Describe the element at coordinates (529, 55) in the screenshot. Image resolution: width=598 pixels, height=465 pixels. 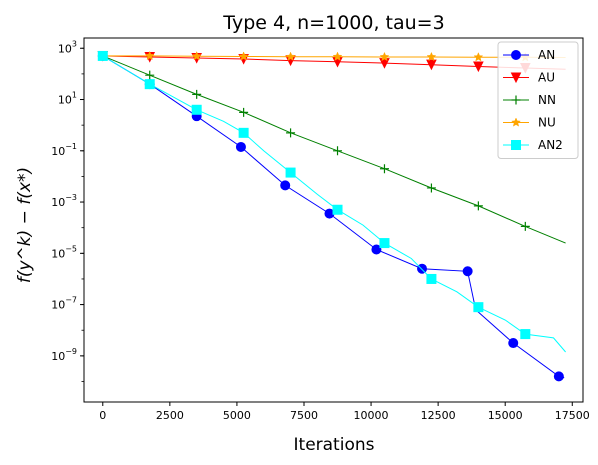
I see `legend-item-an: AN` at that location.